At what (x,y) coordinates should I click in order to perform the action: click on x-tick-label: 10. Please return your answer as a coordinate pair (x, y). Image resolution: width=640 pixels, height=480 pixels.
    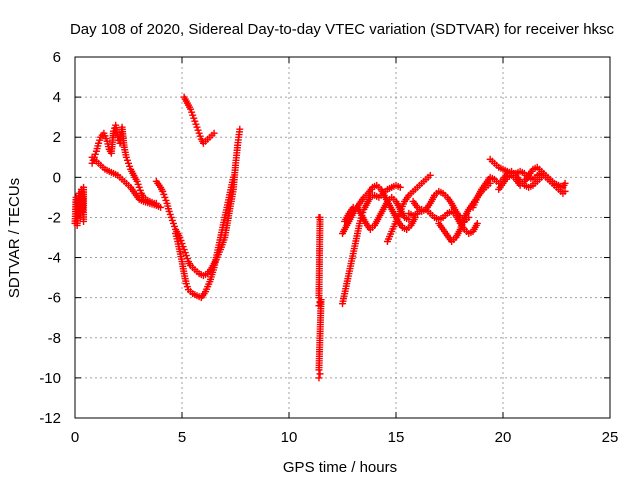
    Looking at the image, I should click on (289, 437).